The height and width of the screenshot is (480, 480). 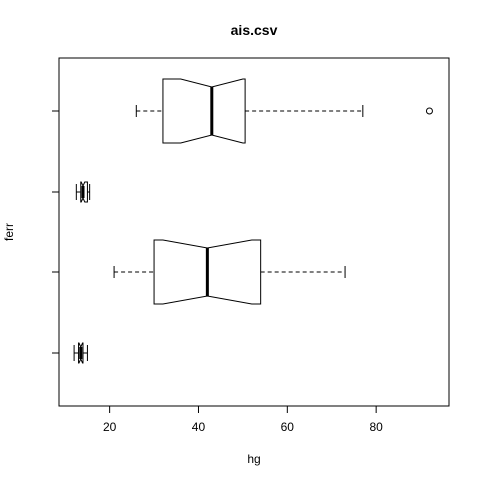 What do you see at coordinates (254, 30) in the screenshot?
I see `chart-title: ais.csv` at bounding box center [254, 30].